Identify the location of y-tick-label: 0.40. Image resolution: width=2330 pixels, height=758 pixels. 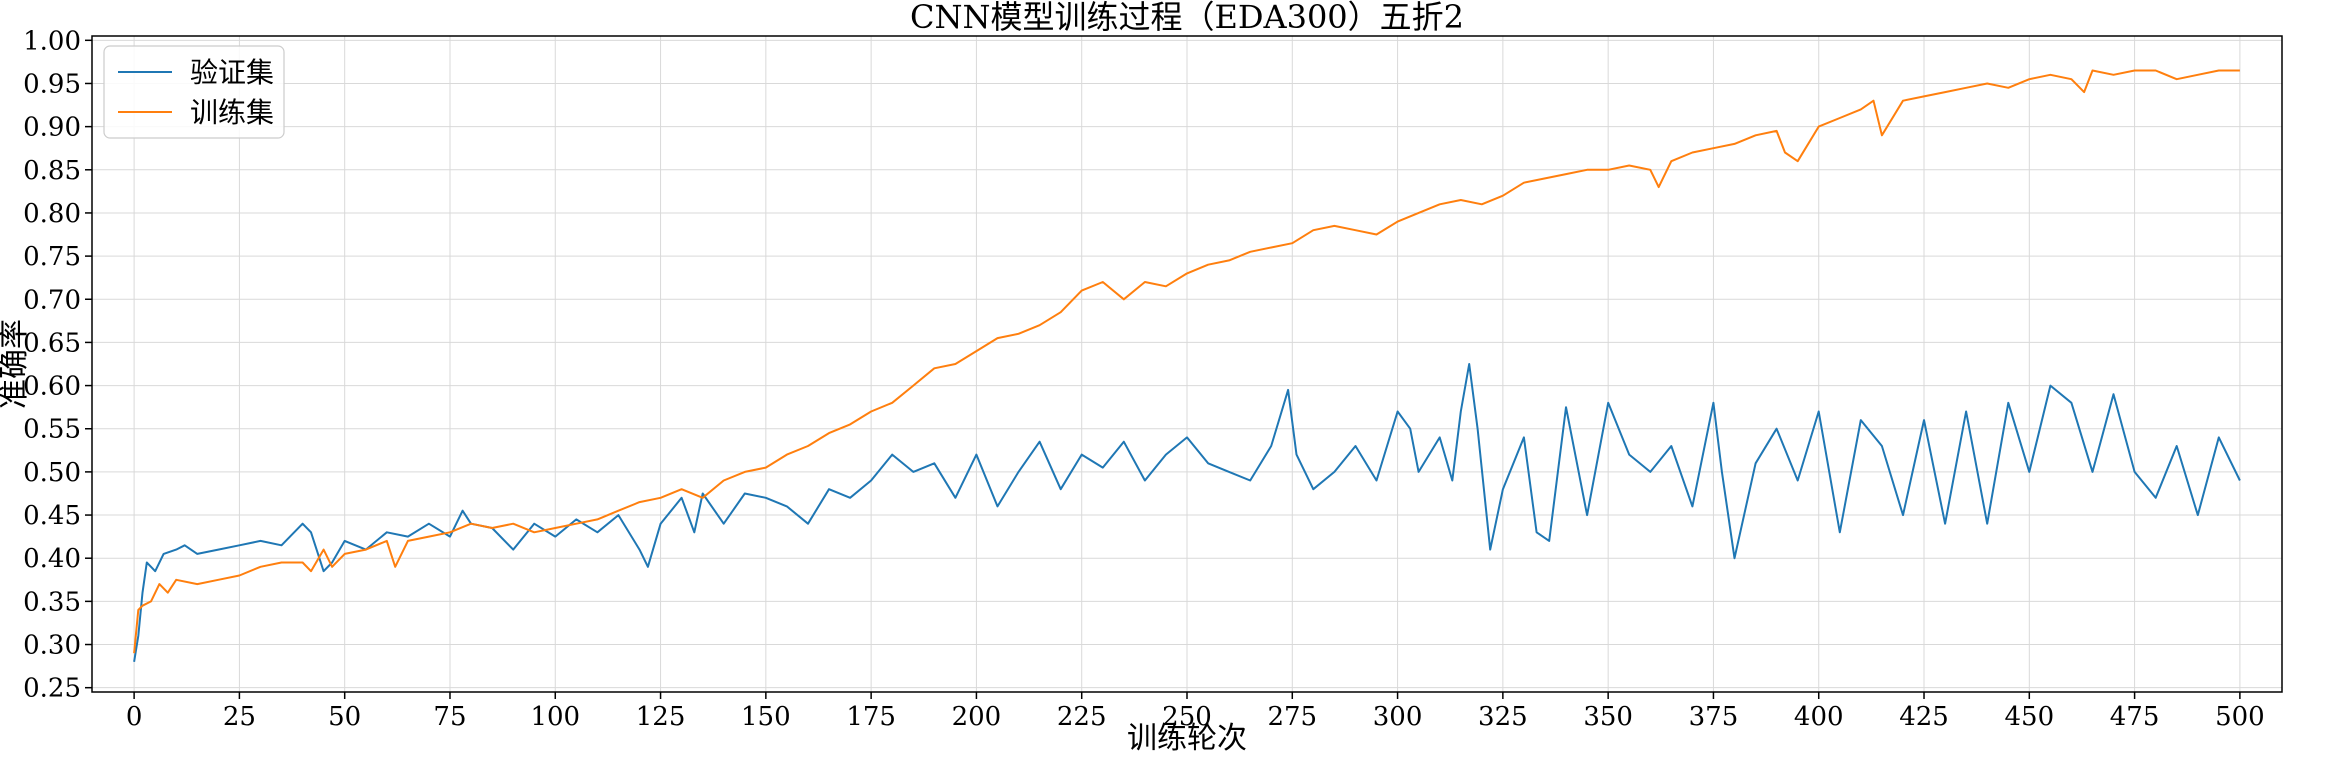
(52, 559).